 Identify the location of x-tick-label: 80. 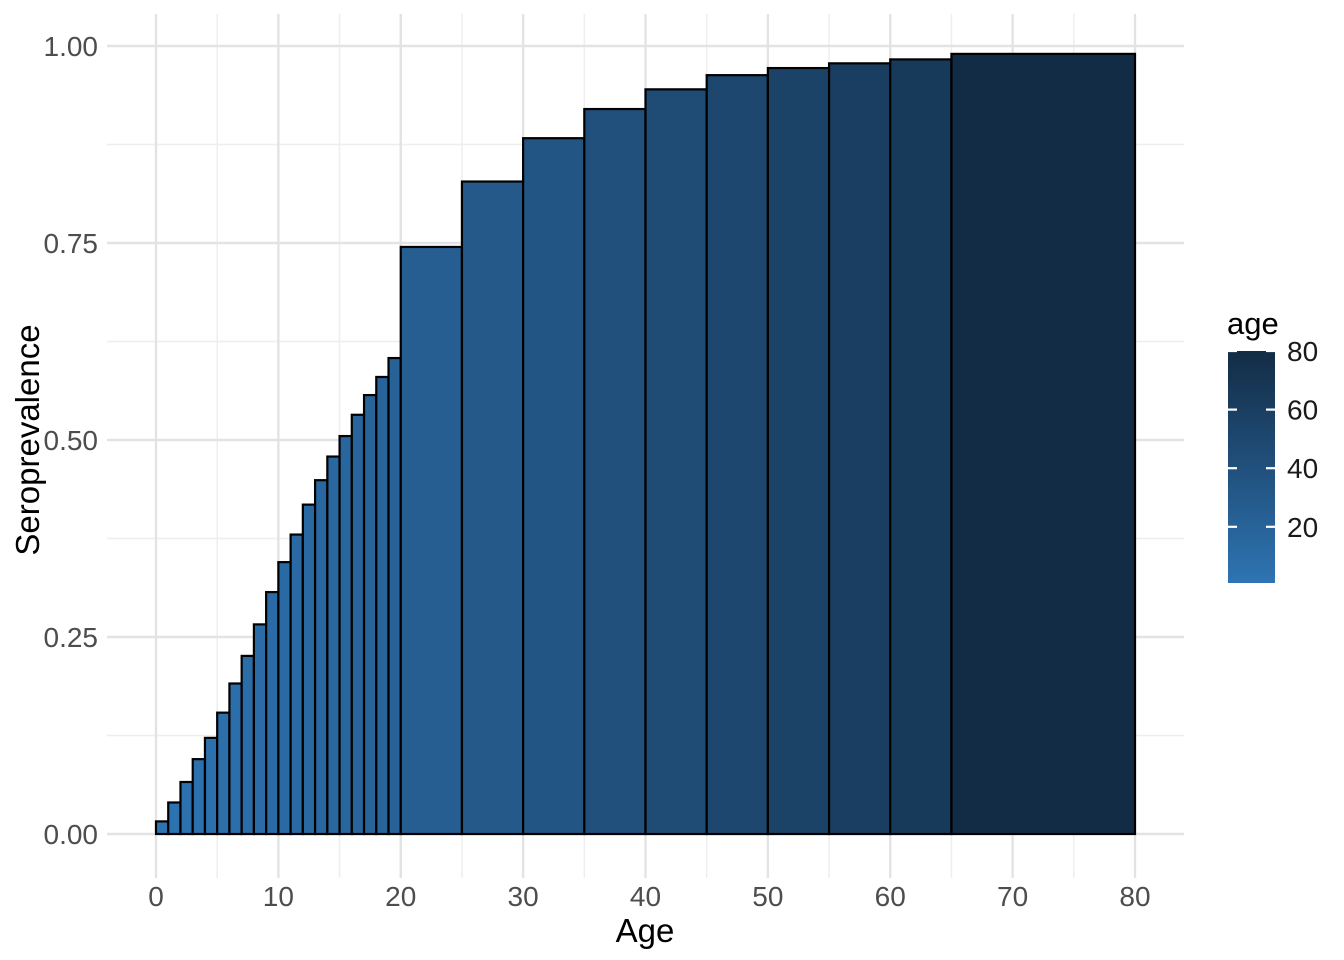
(1134, 896).